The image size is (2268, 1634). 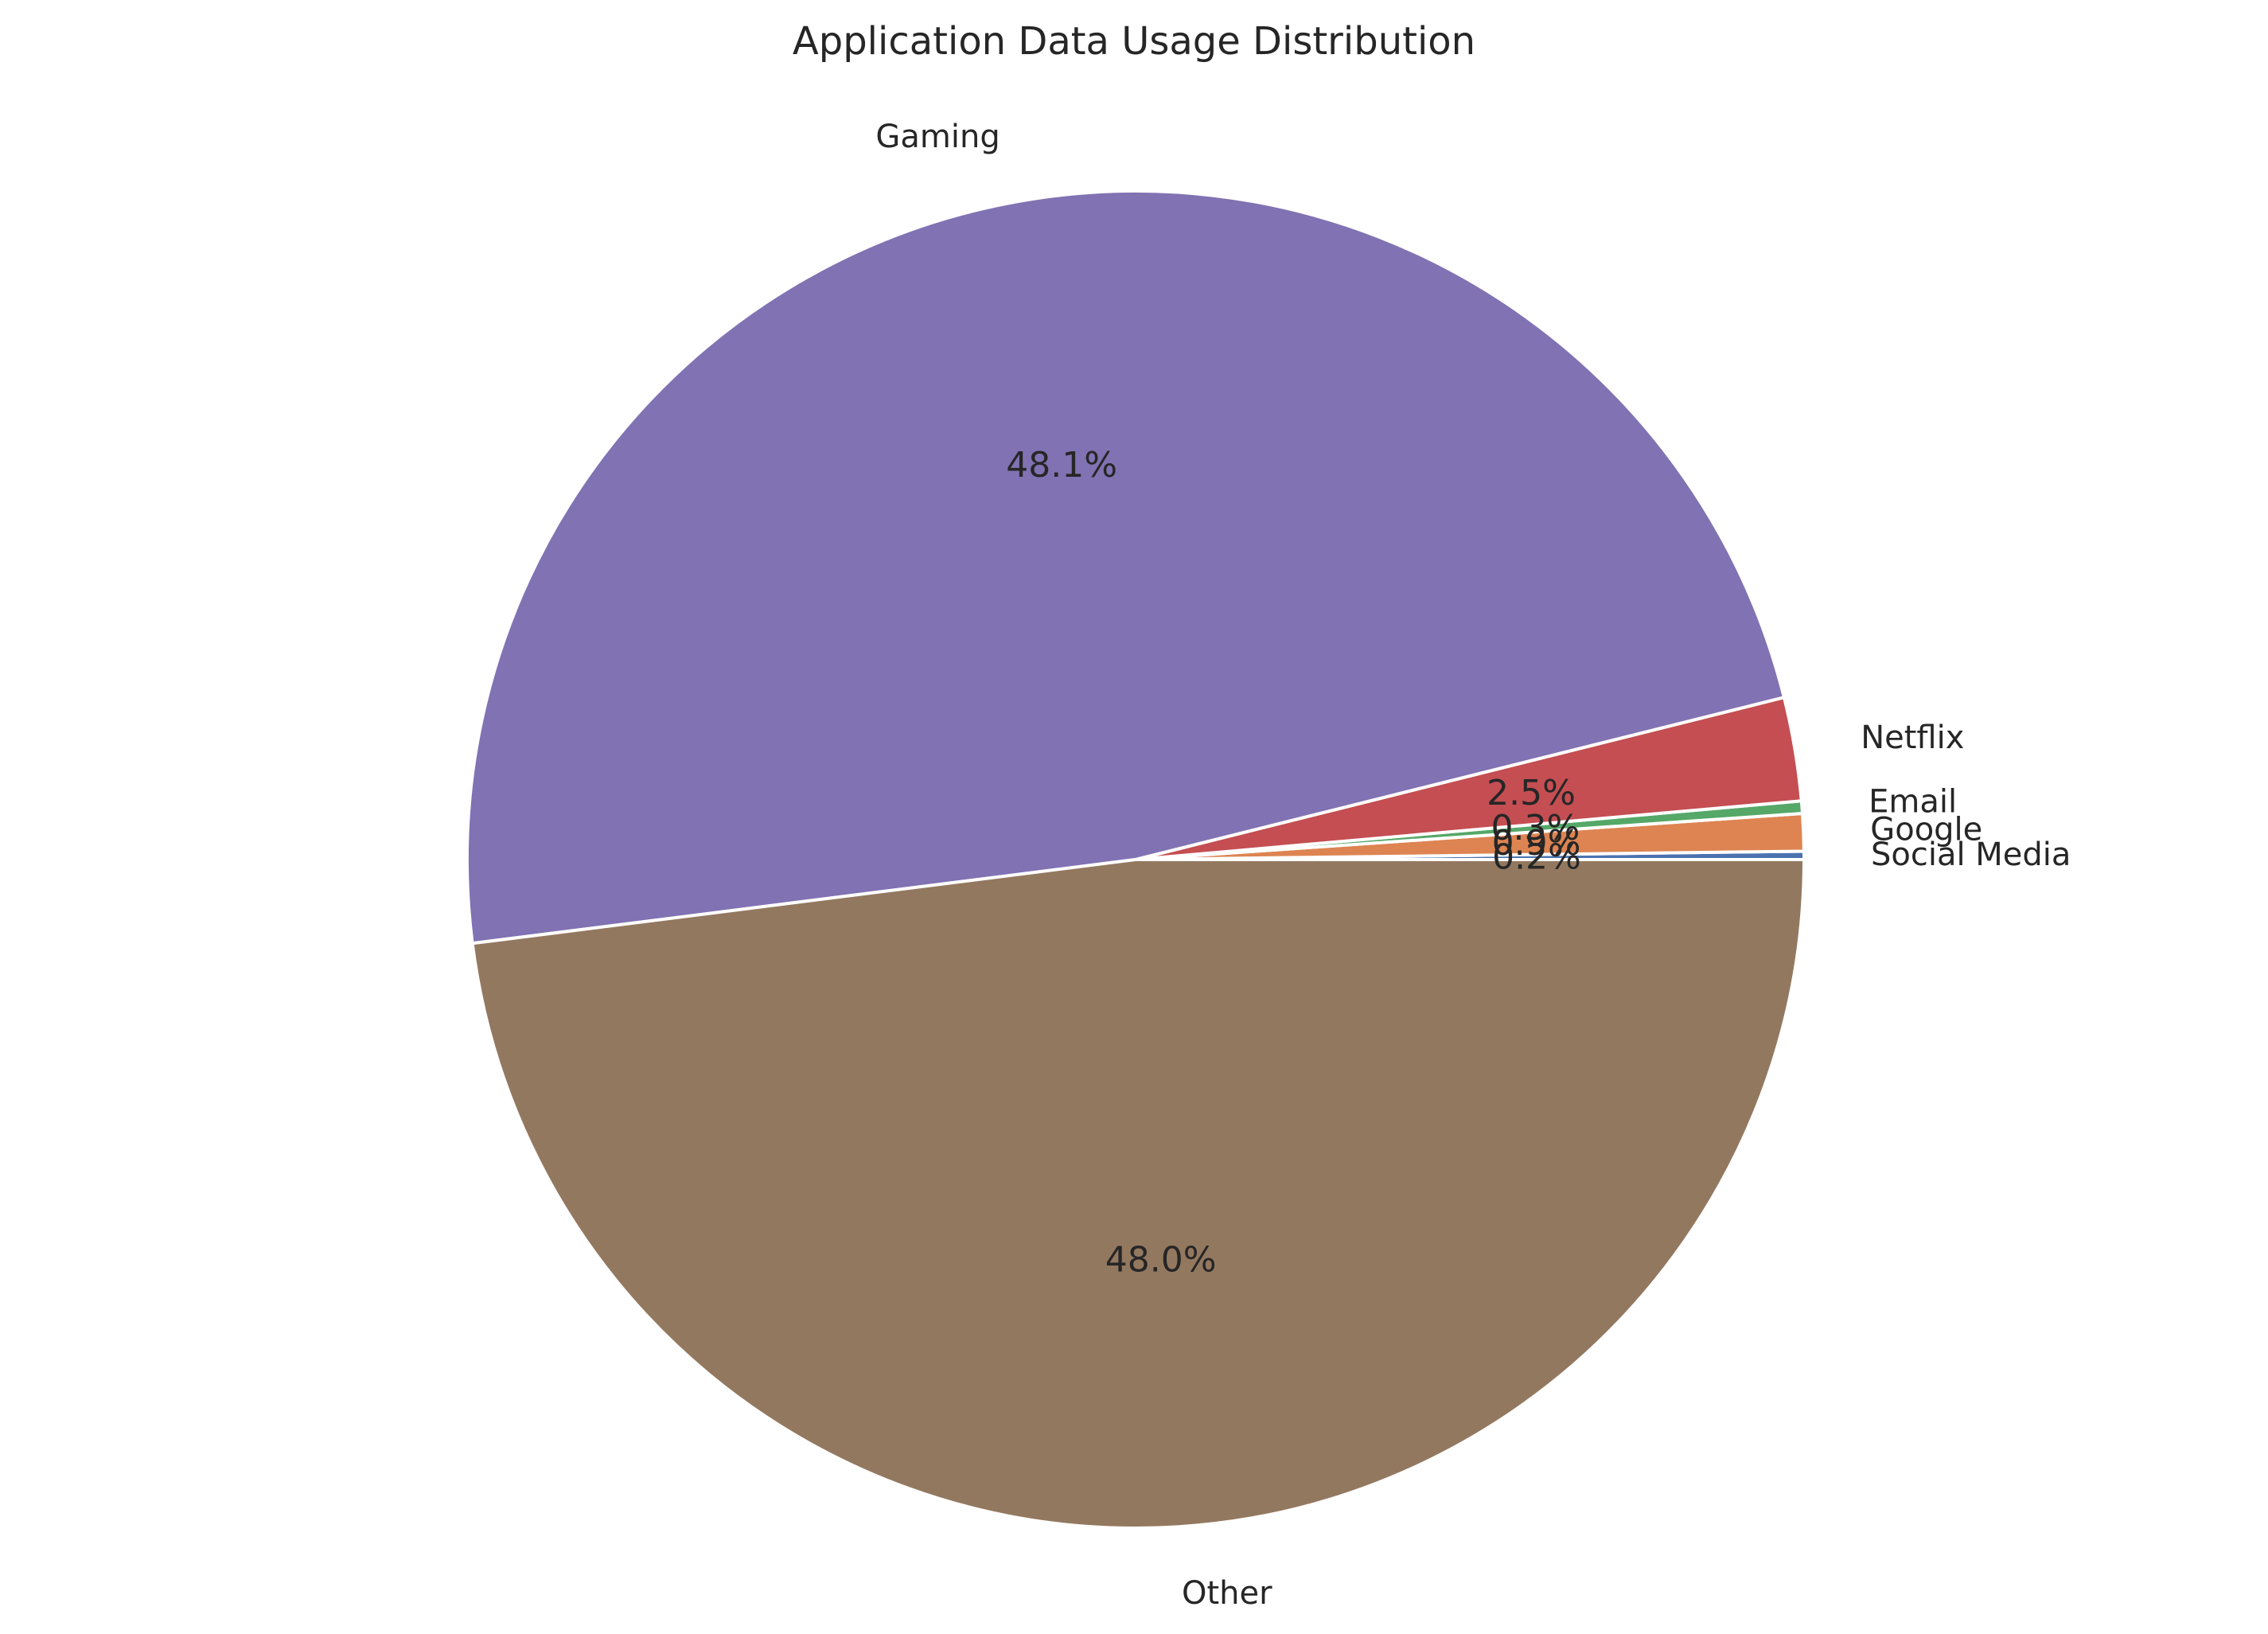 What do you see at coordinates (1161, 1260) in the screenshot?
I see `pct-label-other: 48.0%` at bounding box center [1161, 1260].